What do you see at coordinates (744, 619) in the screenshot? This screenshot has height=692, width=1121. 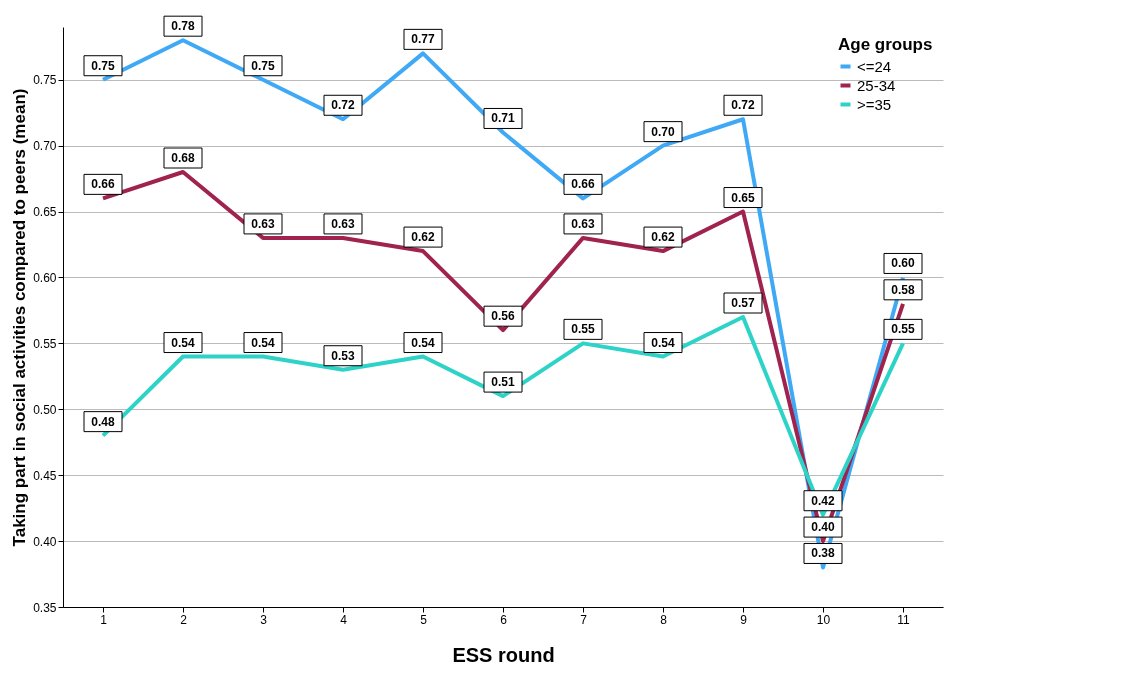 I see `x-tick-label: 9` at bounding box center [744, 619].